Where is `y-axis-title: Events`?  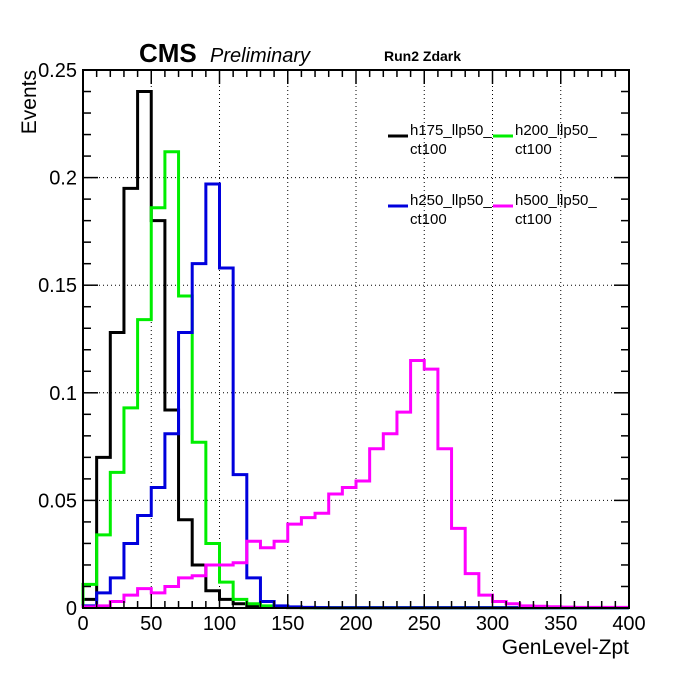 y-axis-title: Events is located at coordinates (29, 102).